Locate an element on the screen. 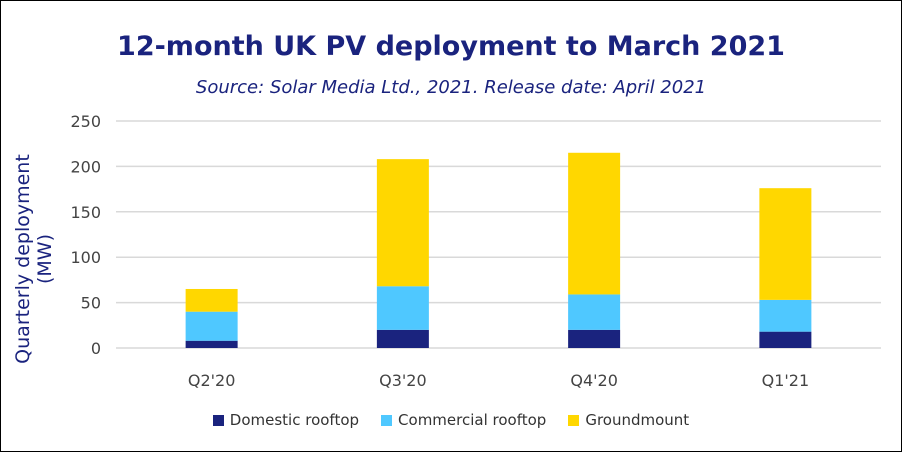  legend-item: Commercial rooftop is located at coordinates (463, 420).